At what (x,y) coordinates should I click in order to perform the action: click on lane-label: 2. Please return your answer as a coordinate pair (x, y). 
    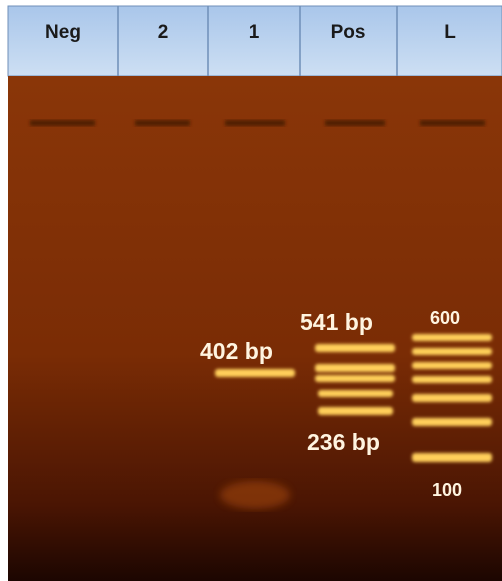
    Looking at the image, I should click on (163, 32).